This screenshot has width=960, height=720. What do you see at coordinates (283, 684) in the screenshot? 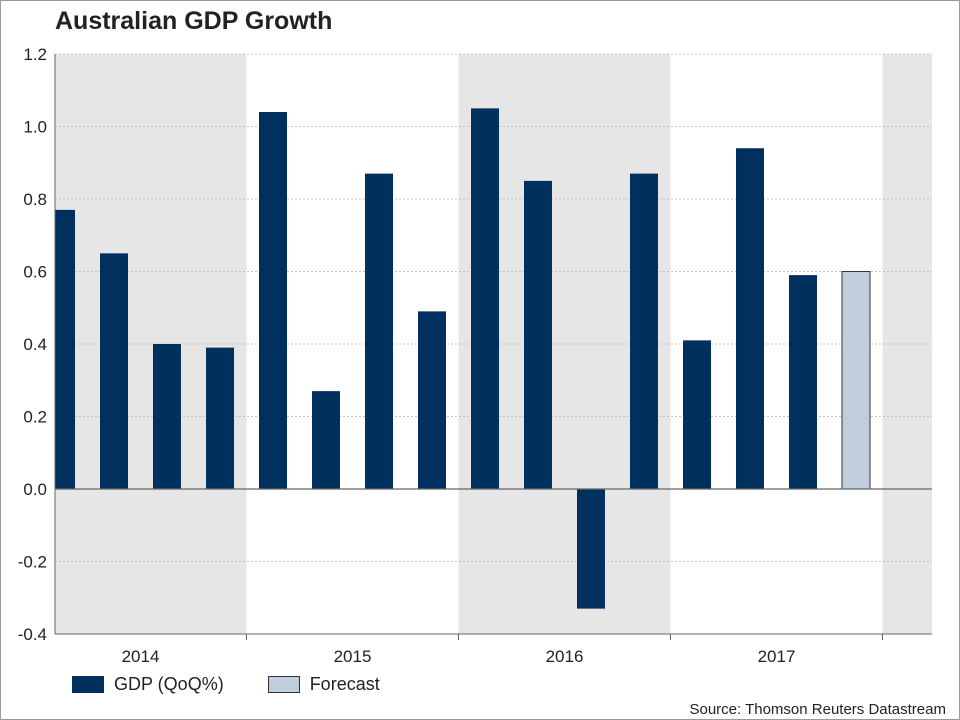
I see `legend-swatch-forecast` at bounding box center [283, 684].